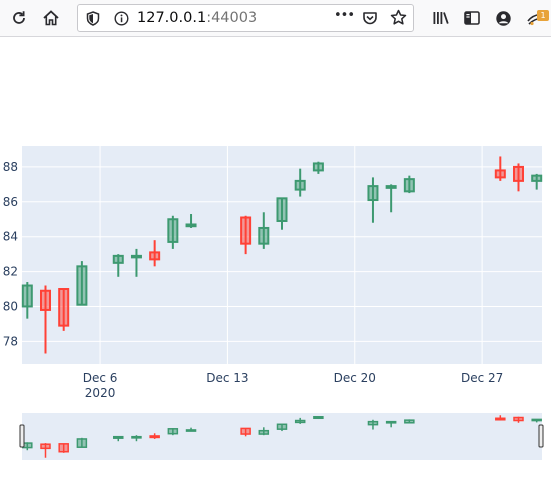 The image size is (551, 477). What do you see at coordinates (482, 378) in the screenshot?
I see `x-tick-label: Dec 27` at bounding box center [482, 378].